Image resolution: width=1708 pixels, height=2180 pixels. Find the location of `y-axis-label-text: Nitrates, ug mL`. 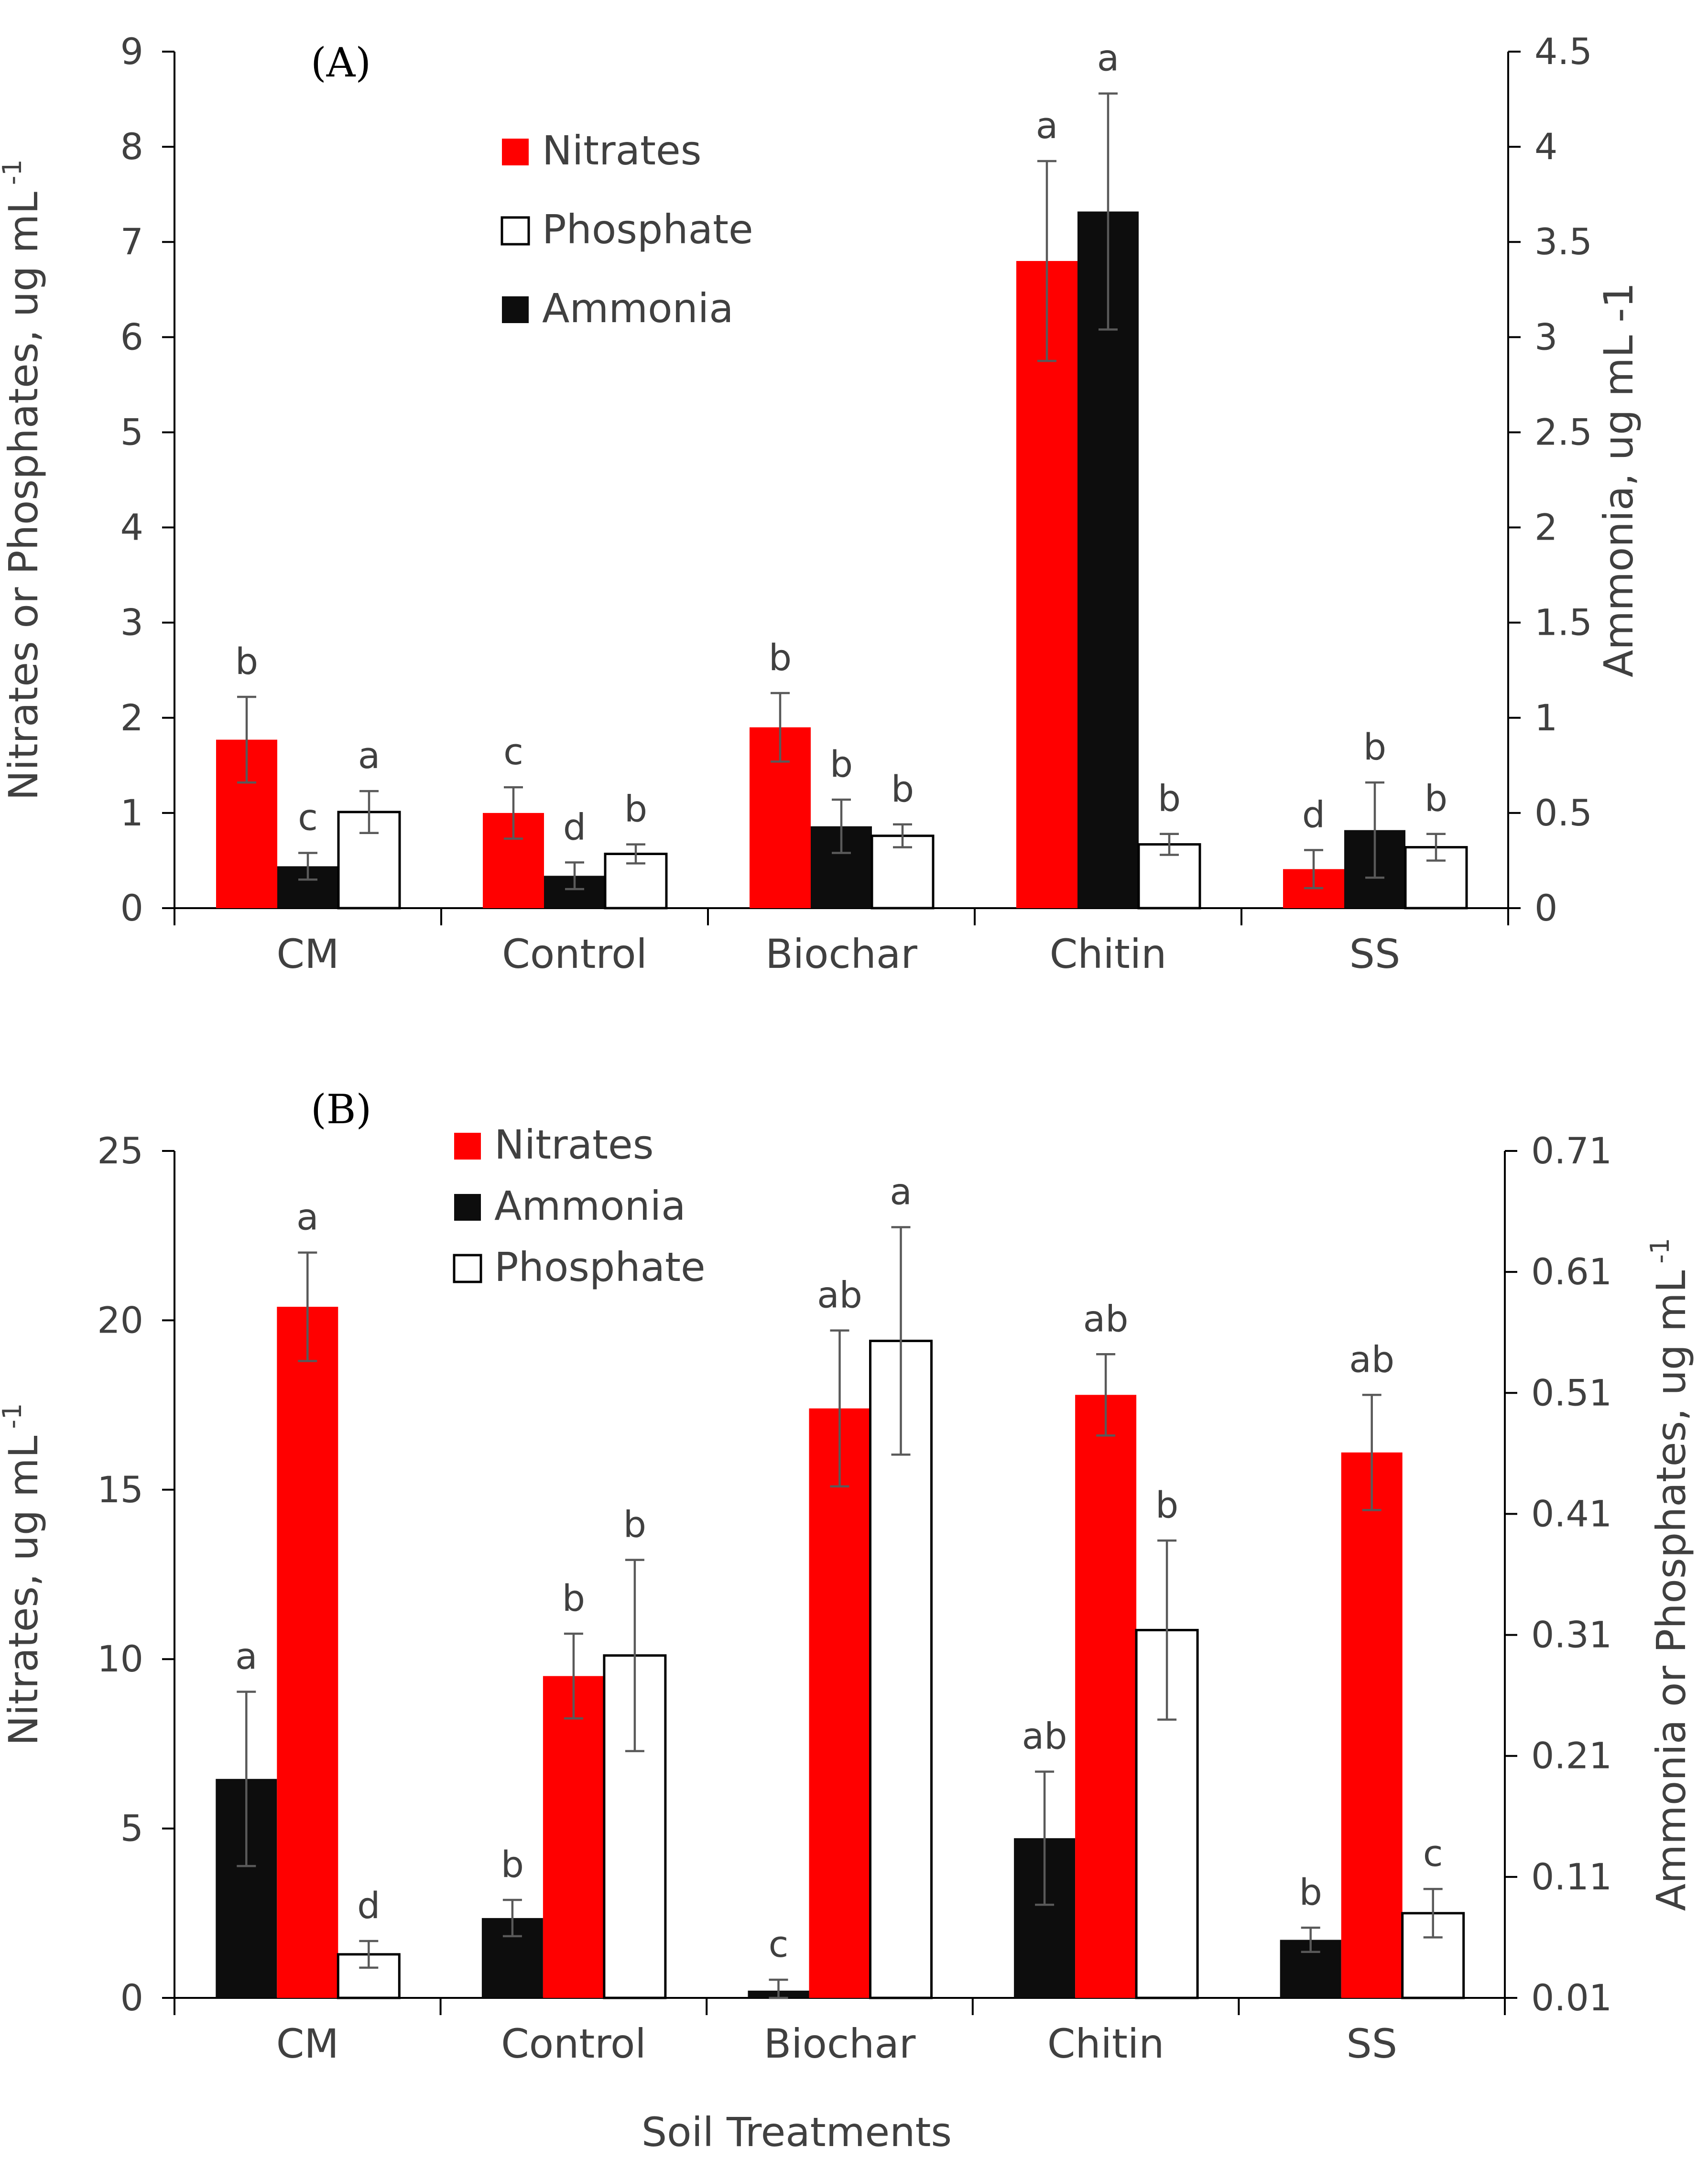

y-axis-label-text: Nitrates, ug mL is located at coordinates (23, 1590).